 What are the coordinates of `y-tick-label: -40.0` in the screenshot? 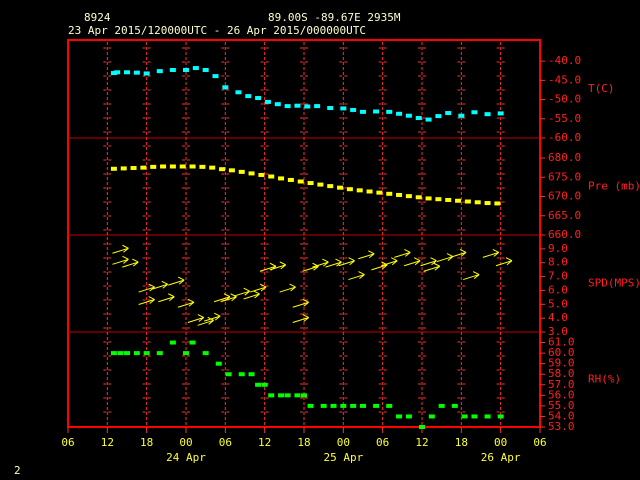 It's located at (564, 60).